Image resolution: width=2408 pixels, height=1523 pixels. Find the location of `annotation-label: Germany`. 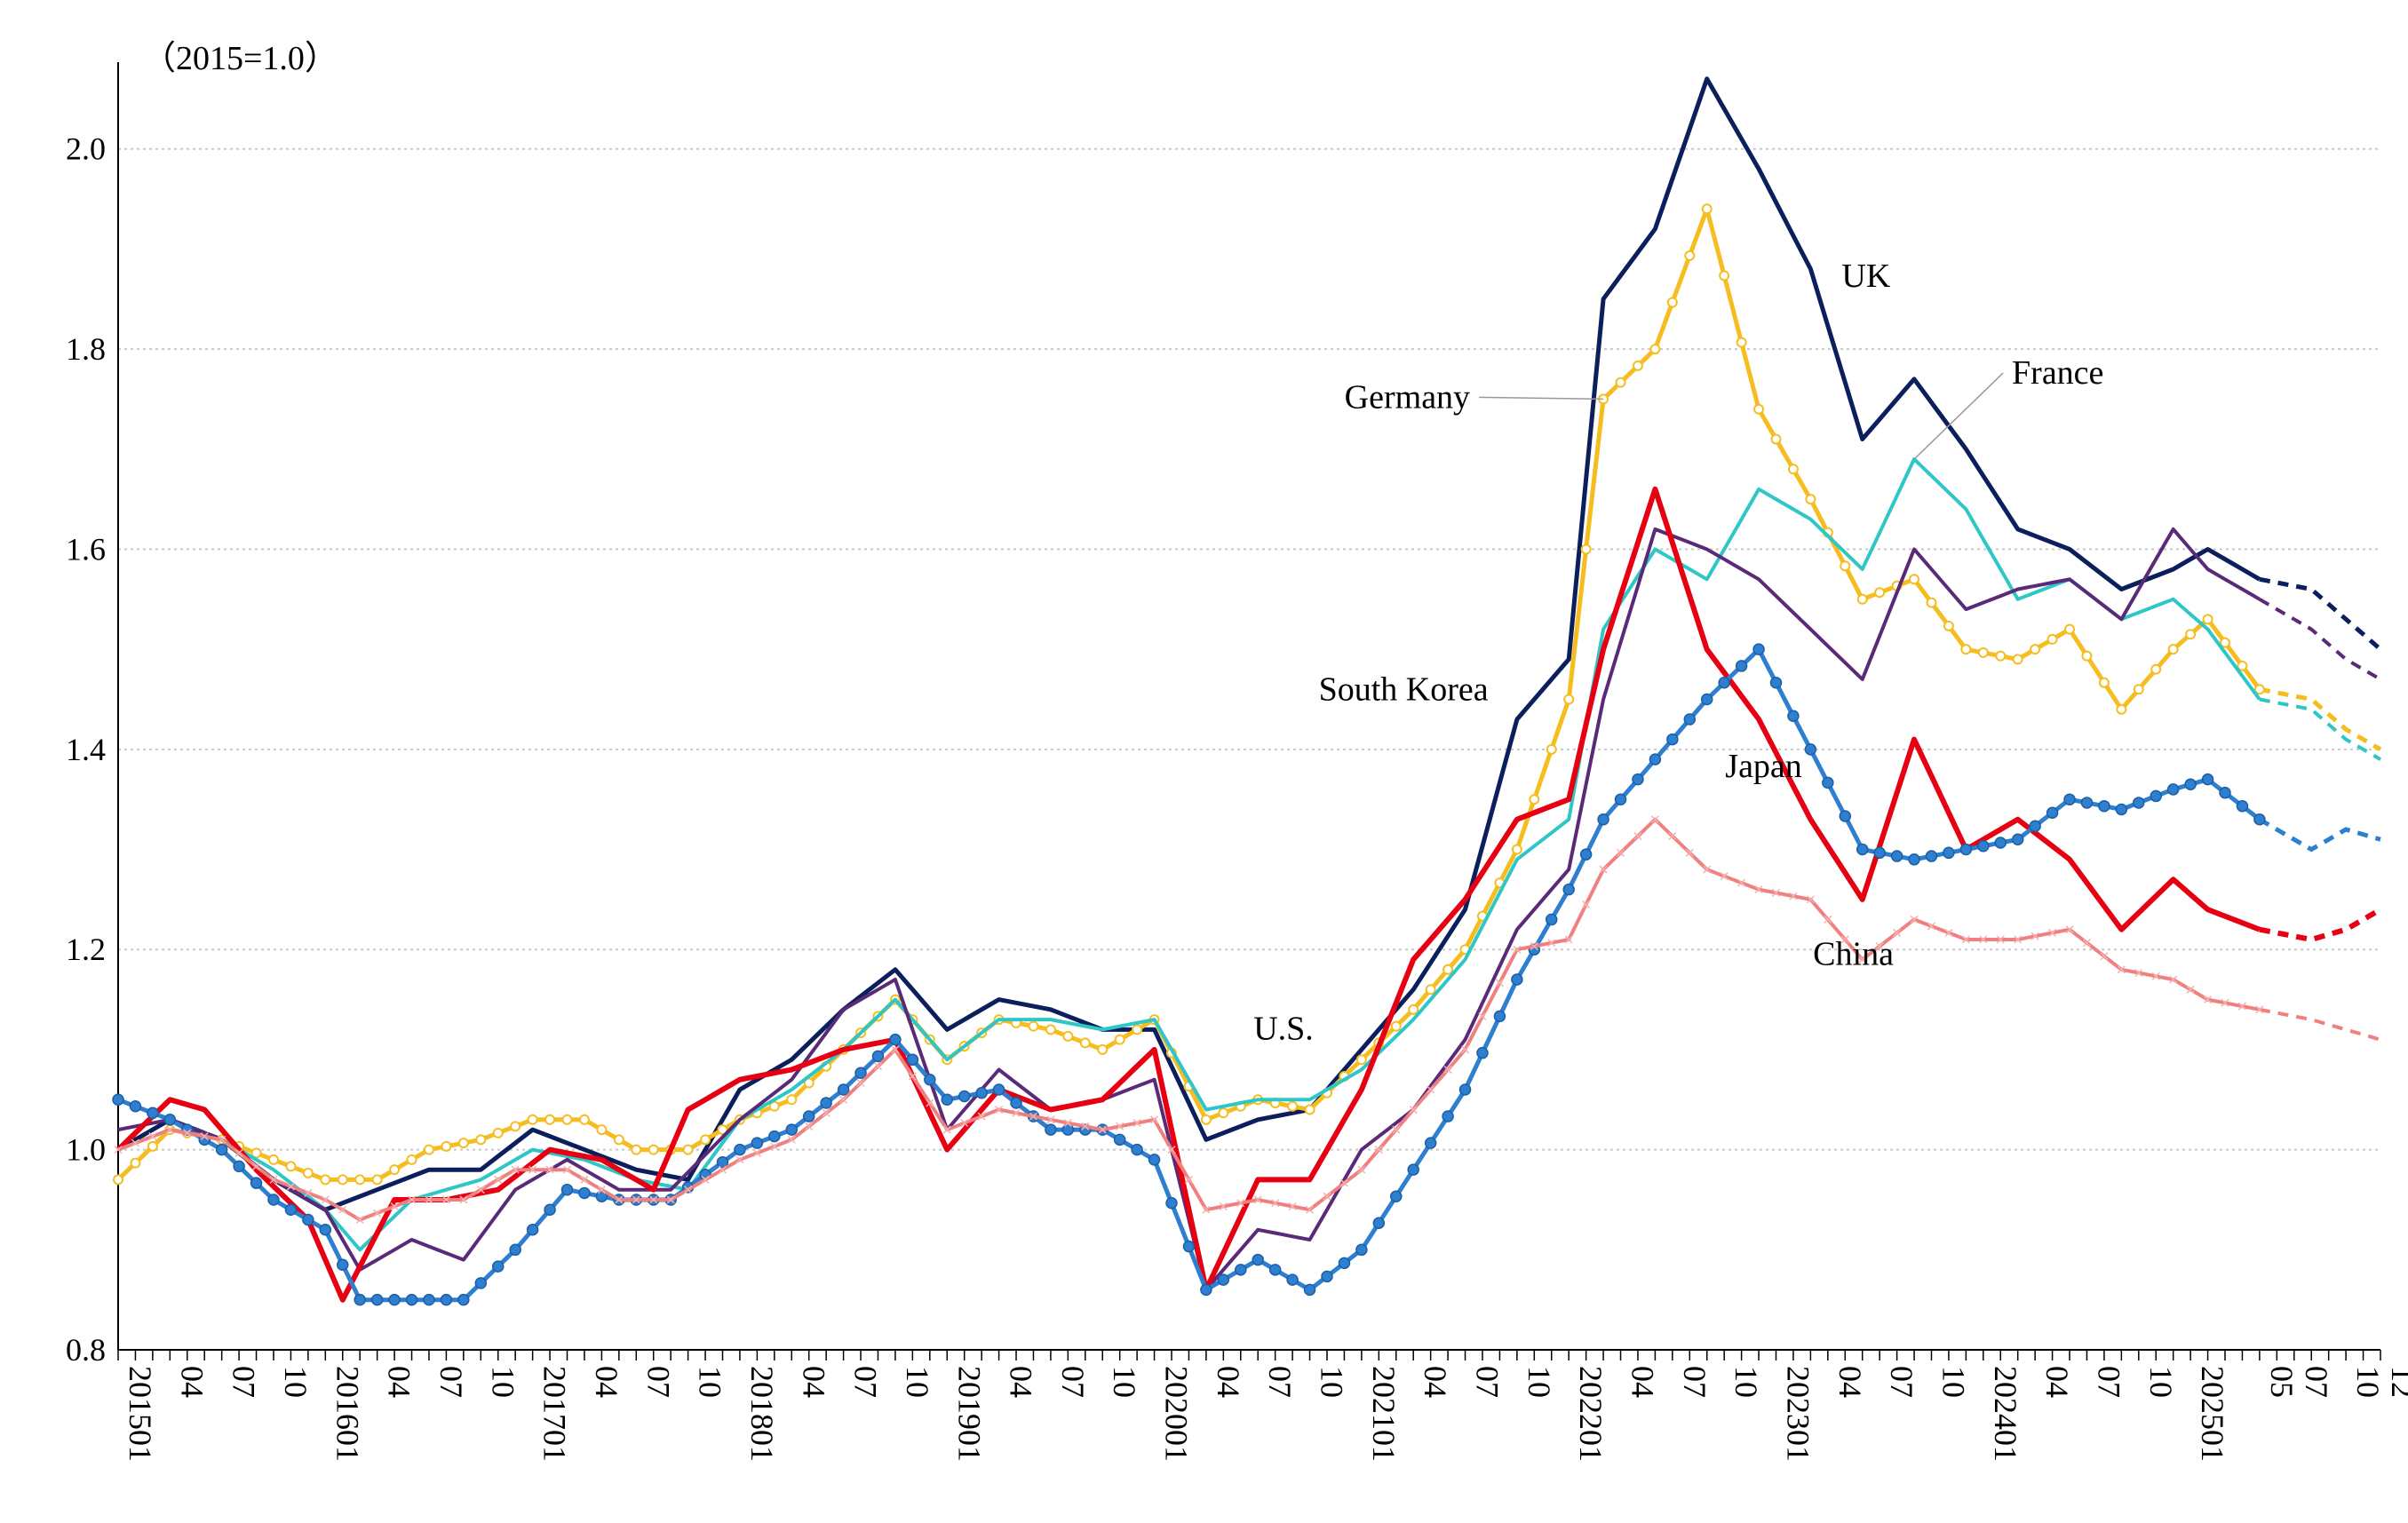

annotation-label: Germany is located at coordinates (1407, 397).